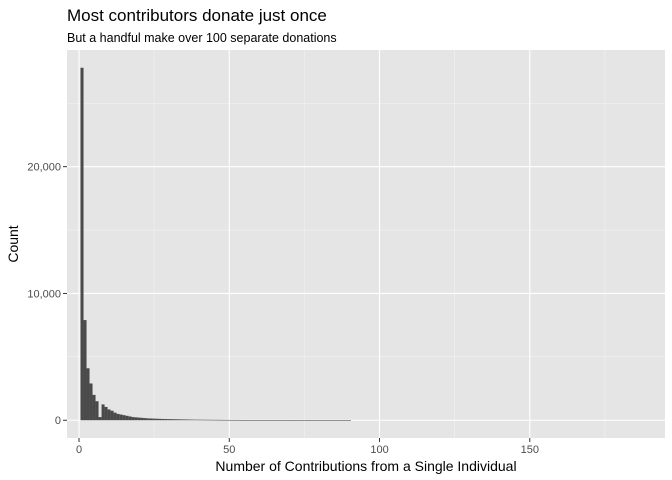 This screenshot has width=672, height=480. I want to click on y-tick-label: 20,000, so click(44, 168).